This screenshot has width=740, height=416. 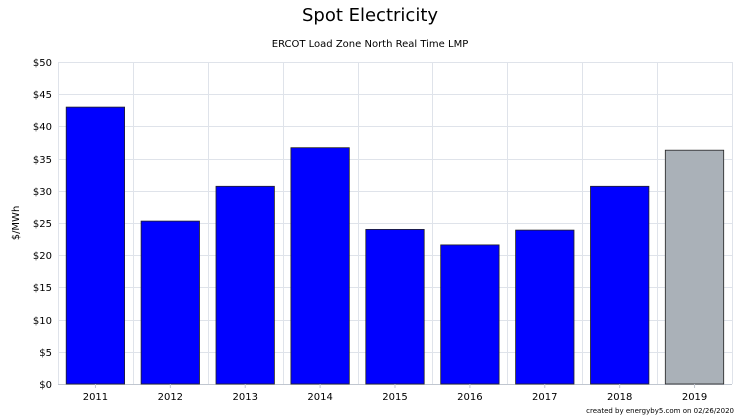 What do you see at coordinates (42, 192) in the screenshot?
I see `y-tick-label: $30` at bounding box center [42, 192].